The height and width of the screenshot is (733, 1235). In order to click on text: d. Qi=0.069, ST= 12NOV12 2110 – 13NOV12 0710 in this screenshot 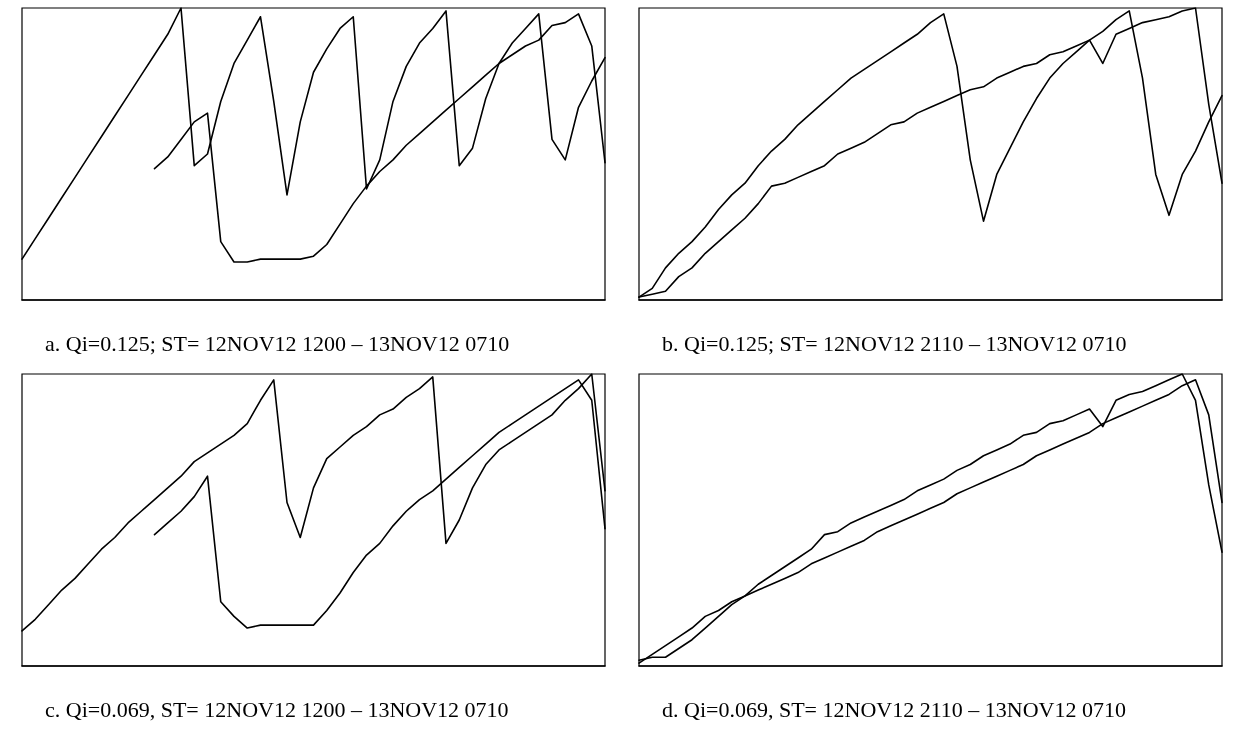, I will do `click(894, 709)`.